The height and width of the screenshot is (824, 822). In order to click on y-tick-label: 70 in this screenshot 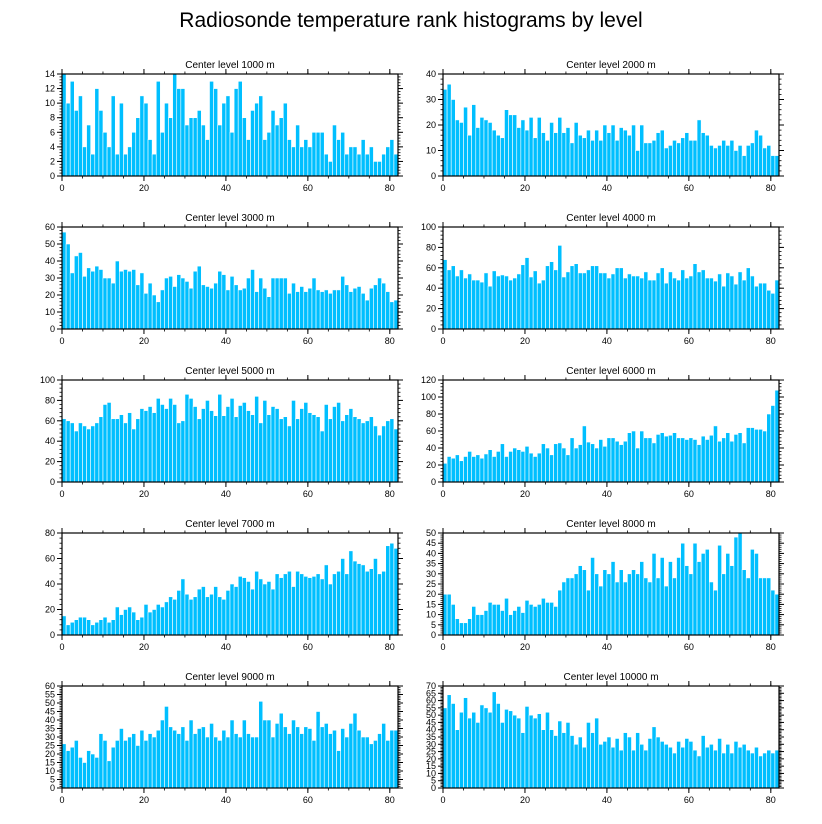, I will do `click(431, 686)`.